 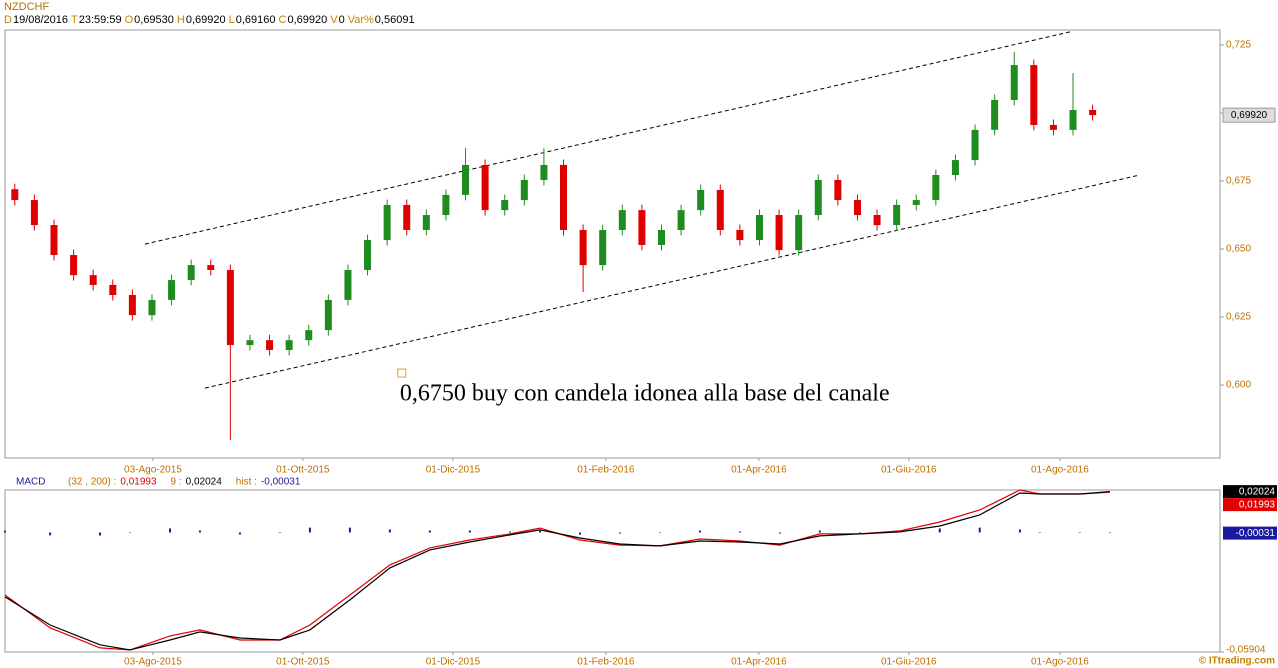 What do you see at coordinates (154, 20) in the screenshot?
I see `field-value: 0,69530` at bounding box center [154, 20].